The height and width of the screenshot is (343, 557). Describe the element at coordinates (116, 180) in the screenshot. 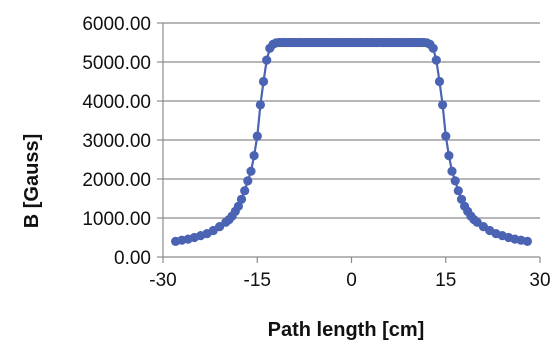

I see `y-tick-label-2: 2000.00` at that location.